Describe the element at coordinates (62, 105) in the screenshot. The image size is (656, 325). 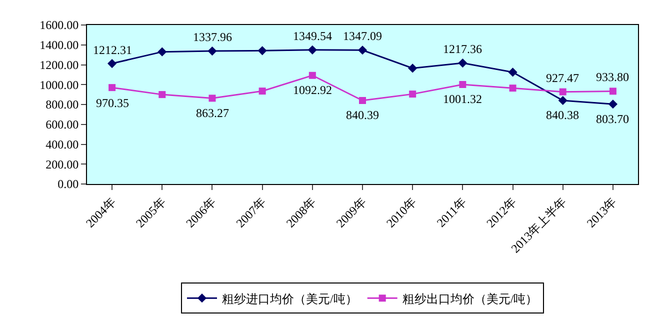
I see `y-tick-label: 800.00` at that location.